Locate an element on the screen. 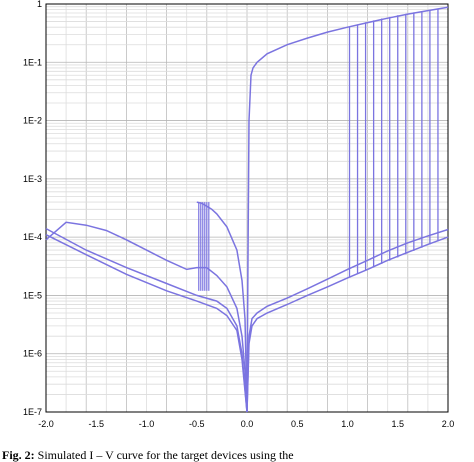  x-tick-label: -2.0 is located at coordinates (46, 424).